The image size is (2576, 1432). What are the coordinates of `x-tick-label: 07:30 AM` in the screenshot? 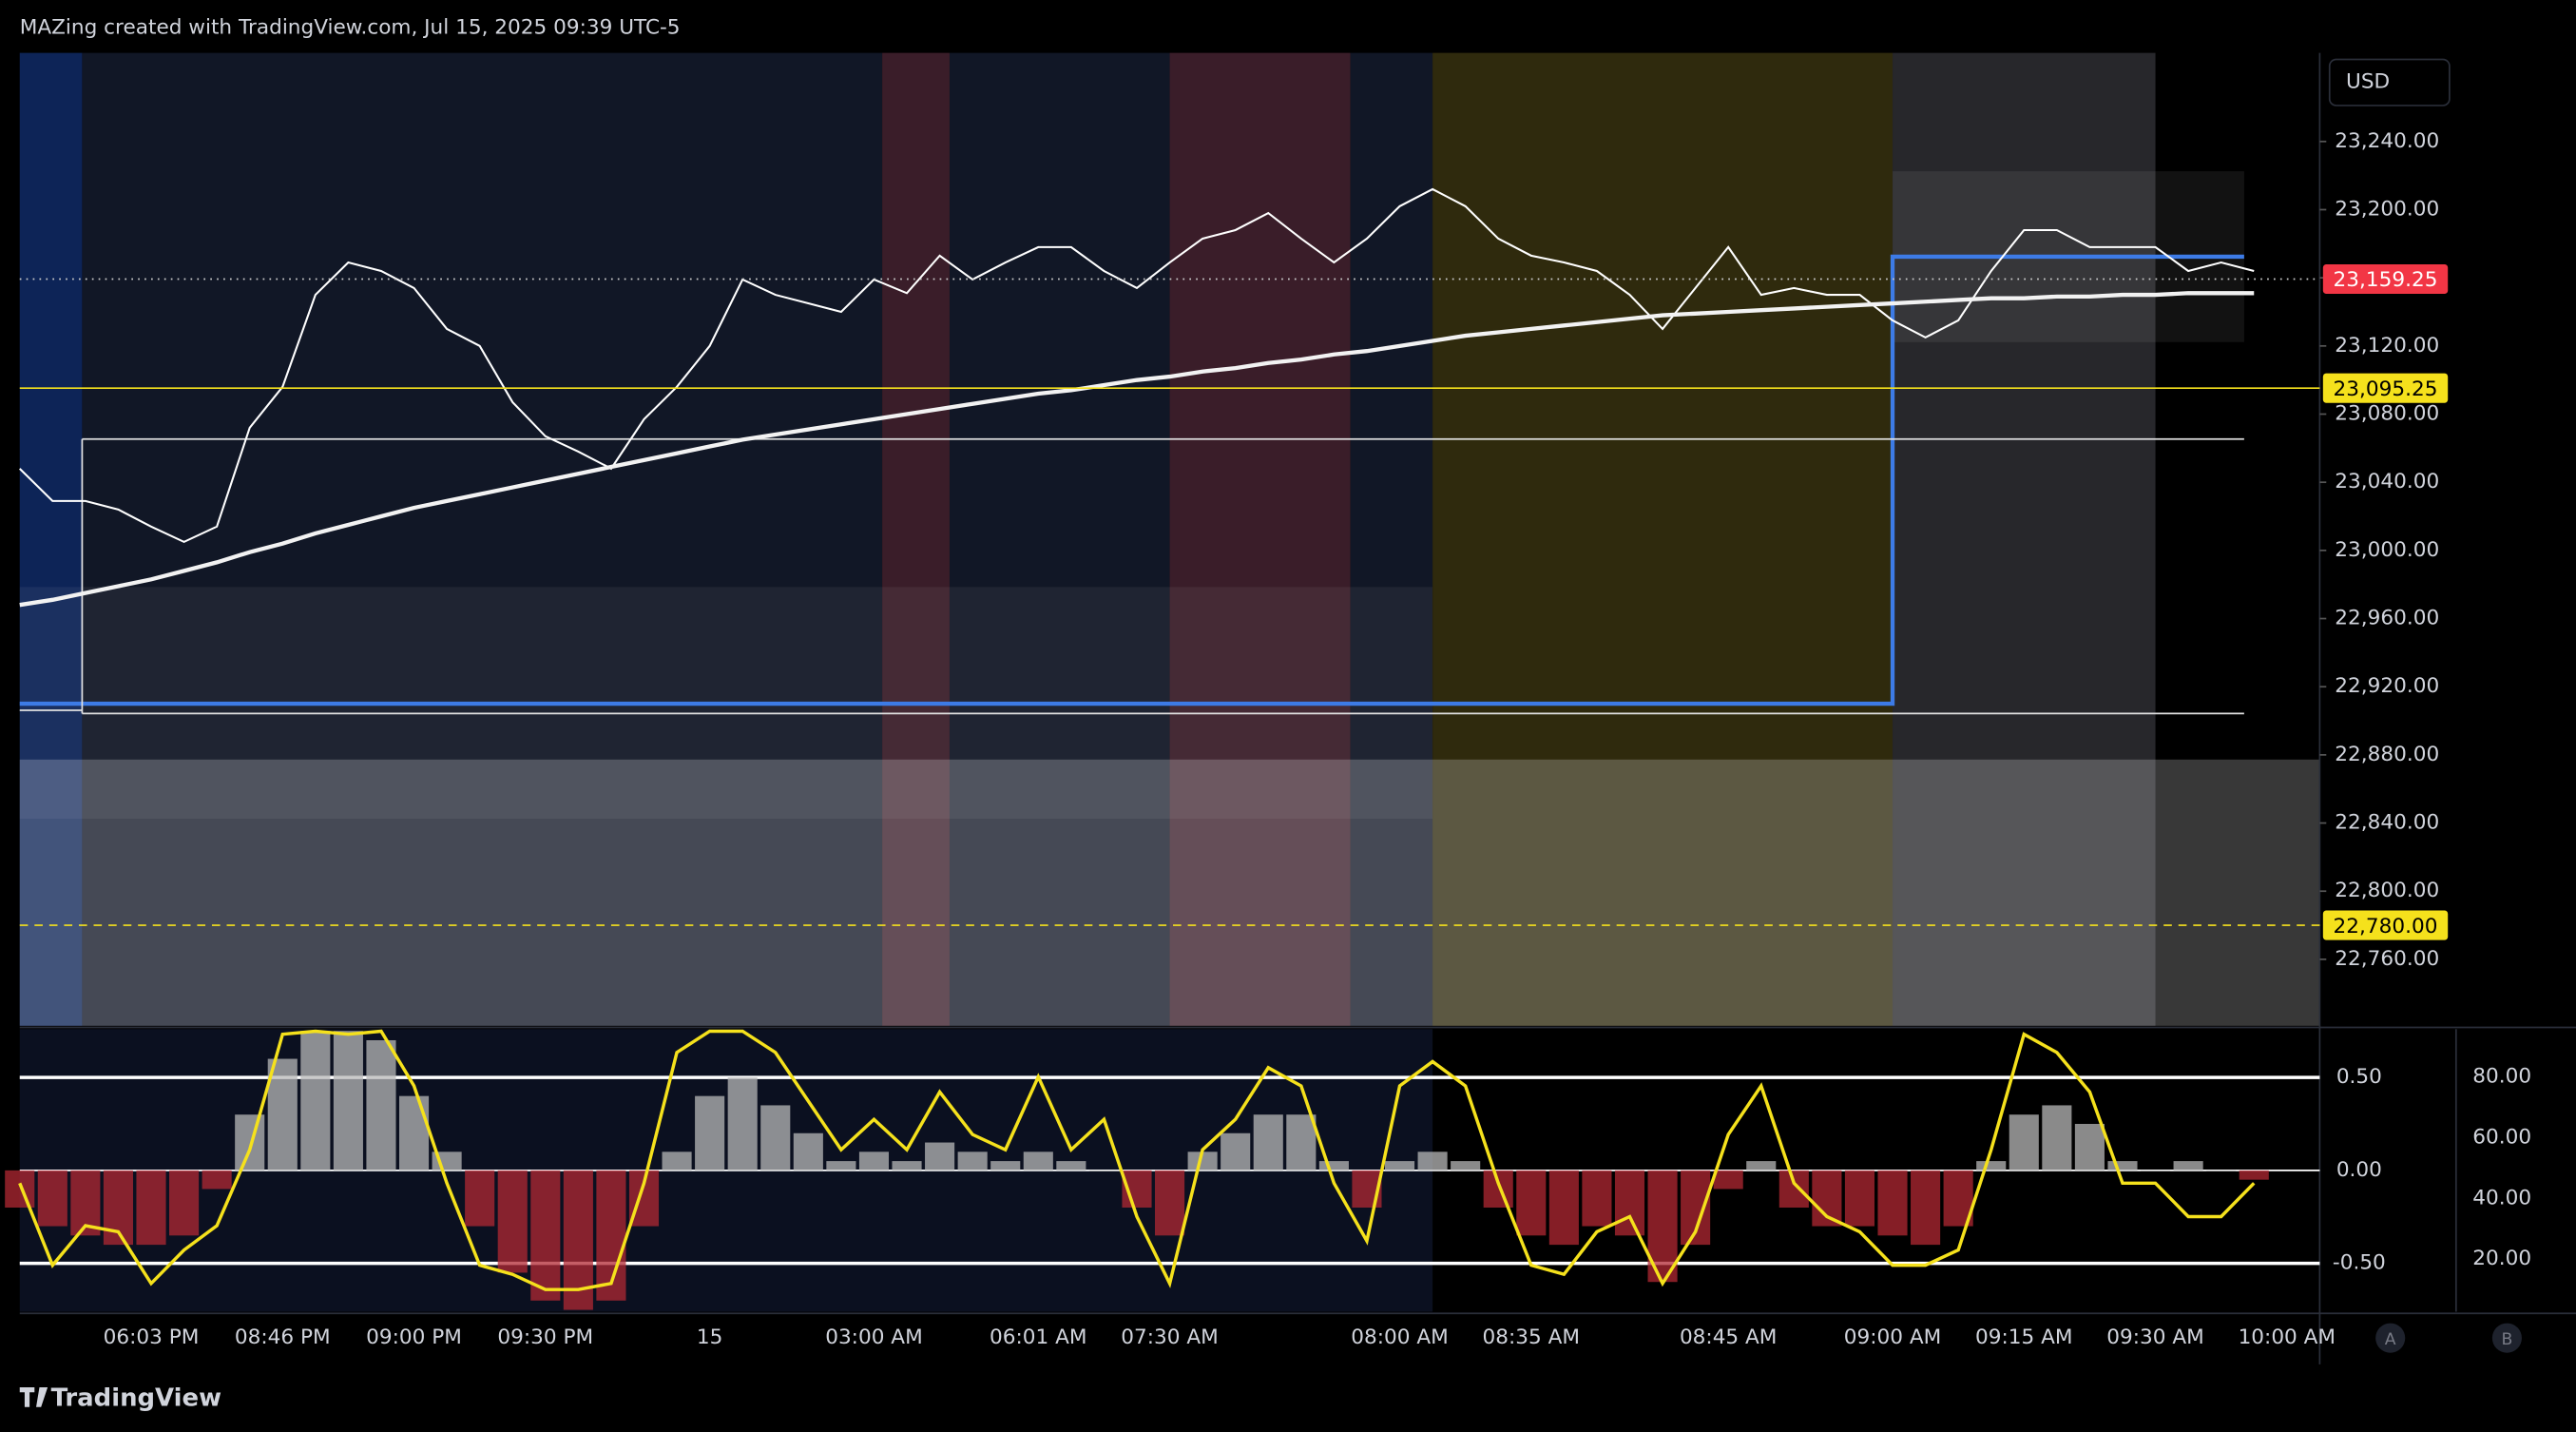 It's located at (1170, 1337).